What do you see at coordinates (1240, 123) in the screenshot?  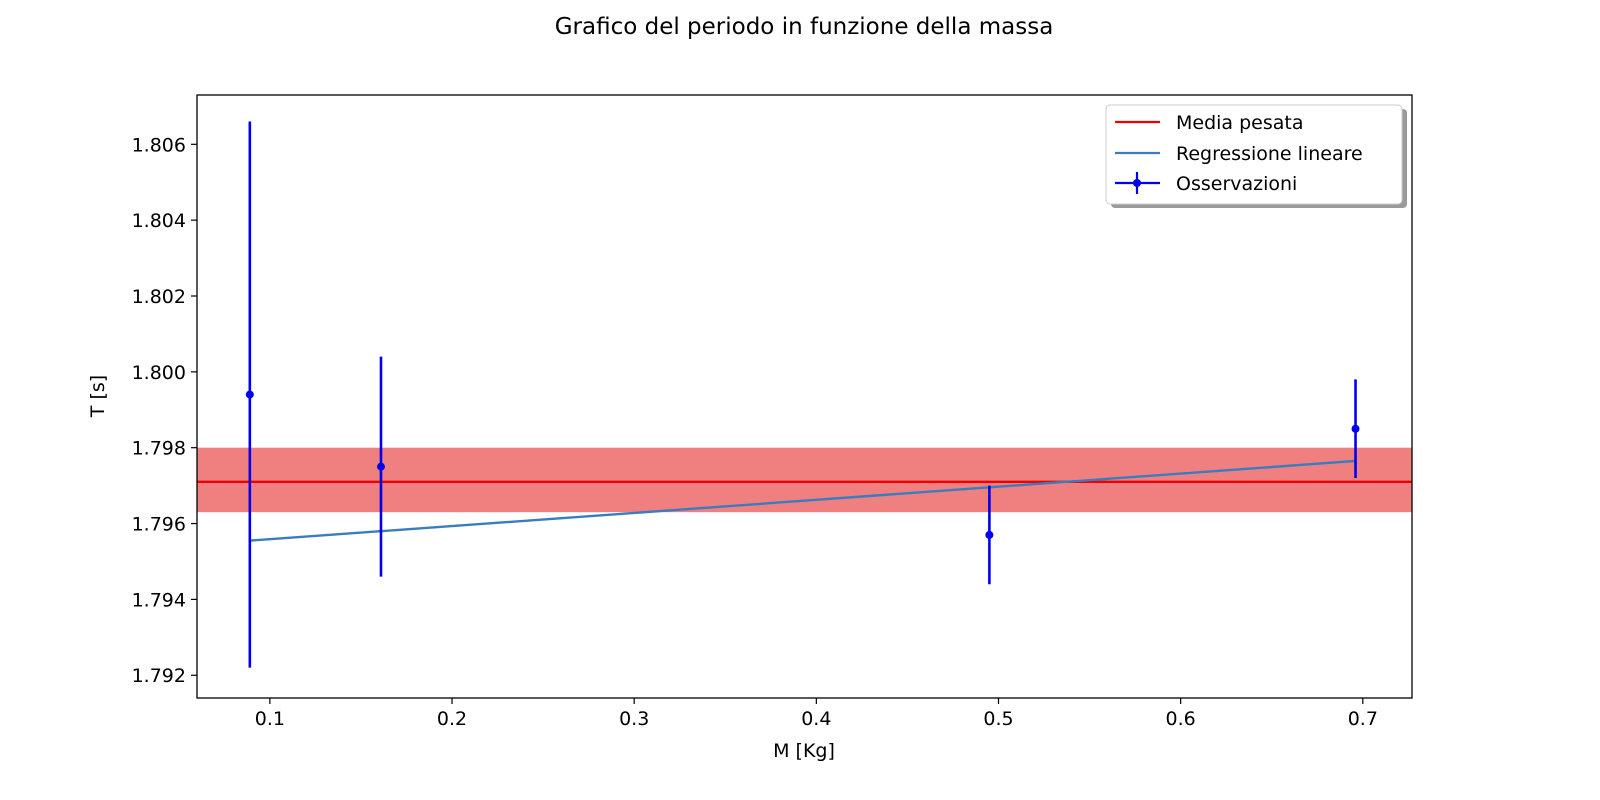 I see `legend-label-media-pesata: Media pesata` at bounding box center [1240, 123].